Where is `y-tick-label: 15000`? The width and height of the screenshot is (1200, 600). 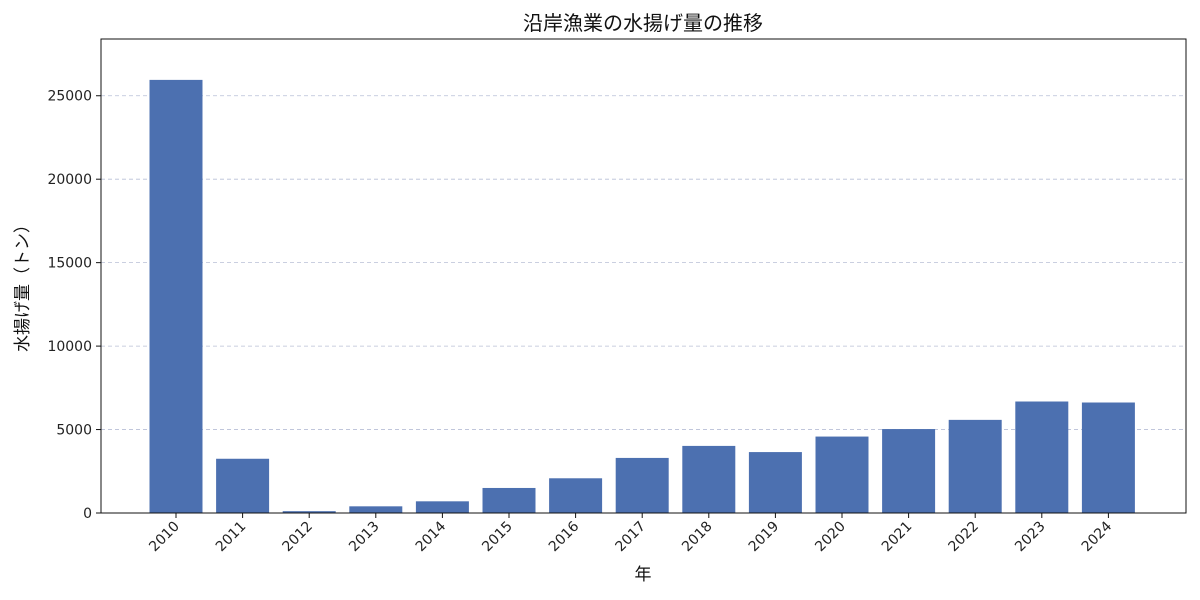 y-tick-label: 15000 is located at coordinates (69, 264).